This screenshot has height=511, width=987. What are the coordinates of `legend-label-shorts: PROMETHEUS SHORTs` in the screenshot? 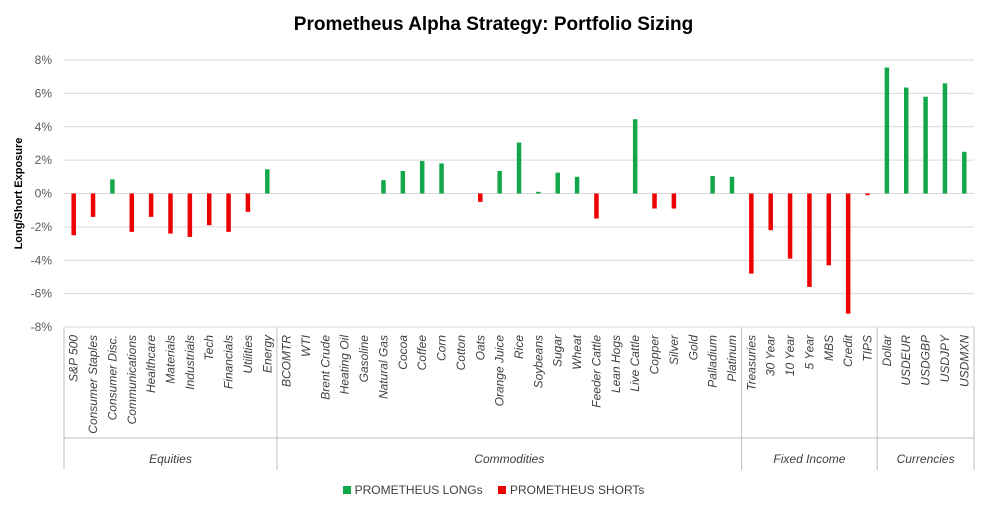 It's located at (577, 490).